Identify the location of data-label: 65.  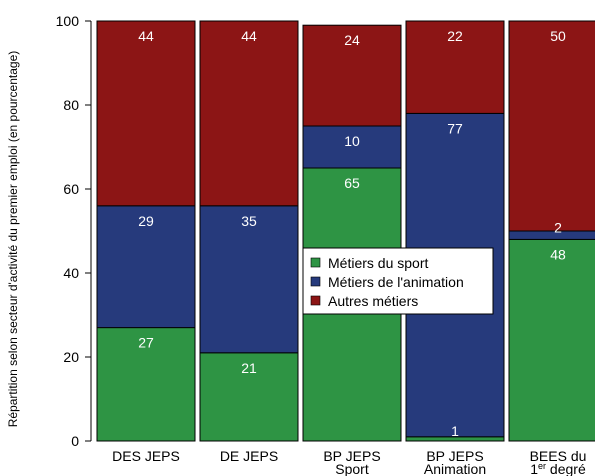
(352, 183).